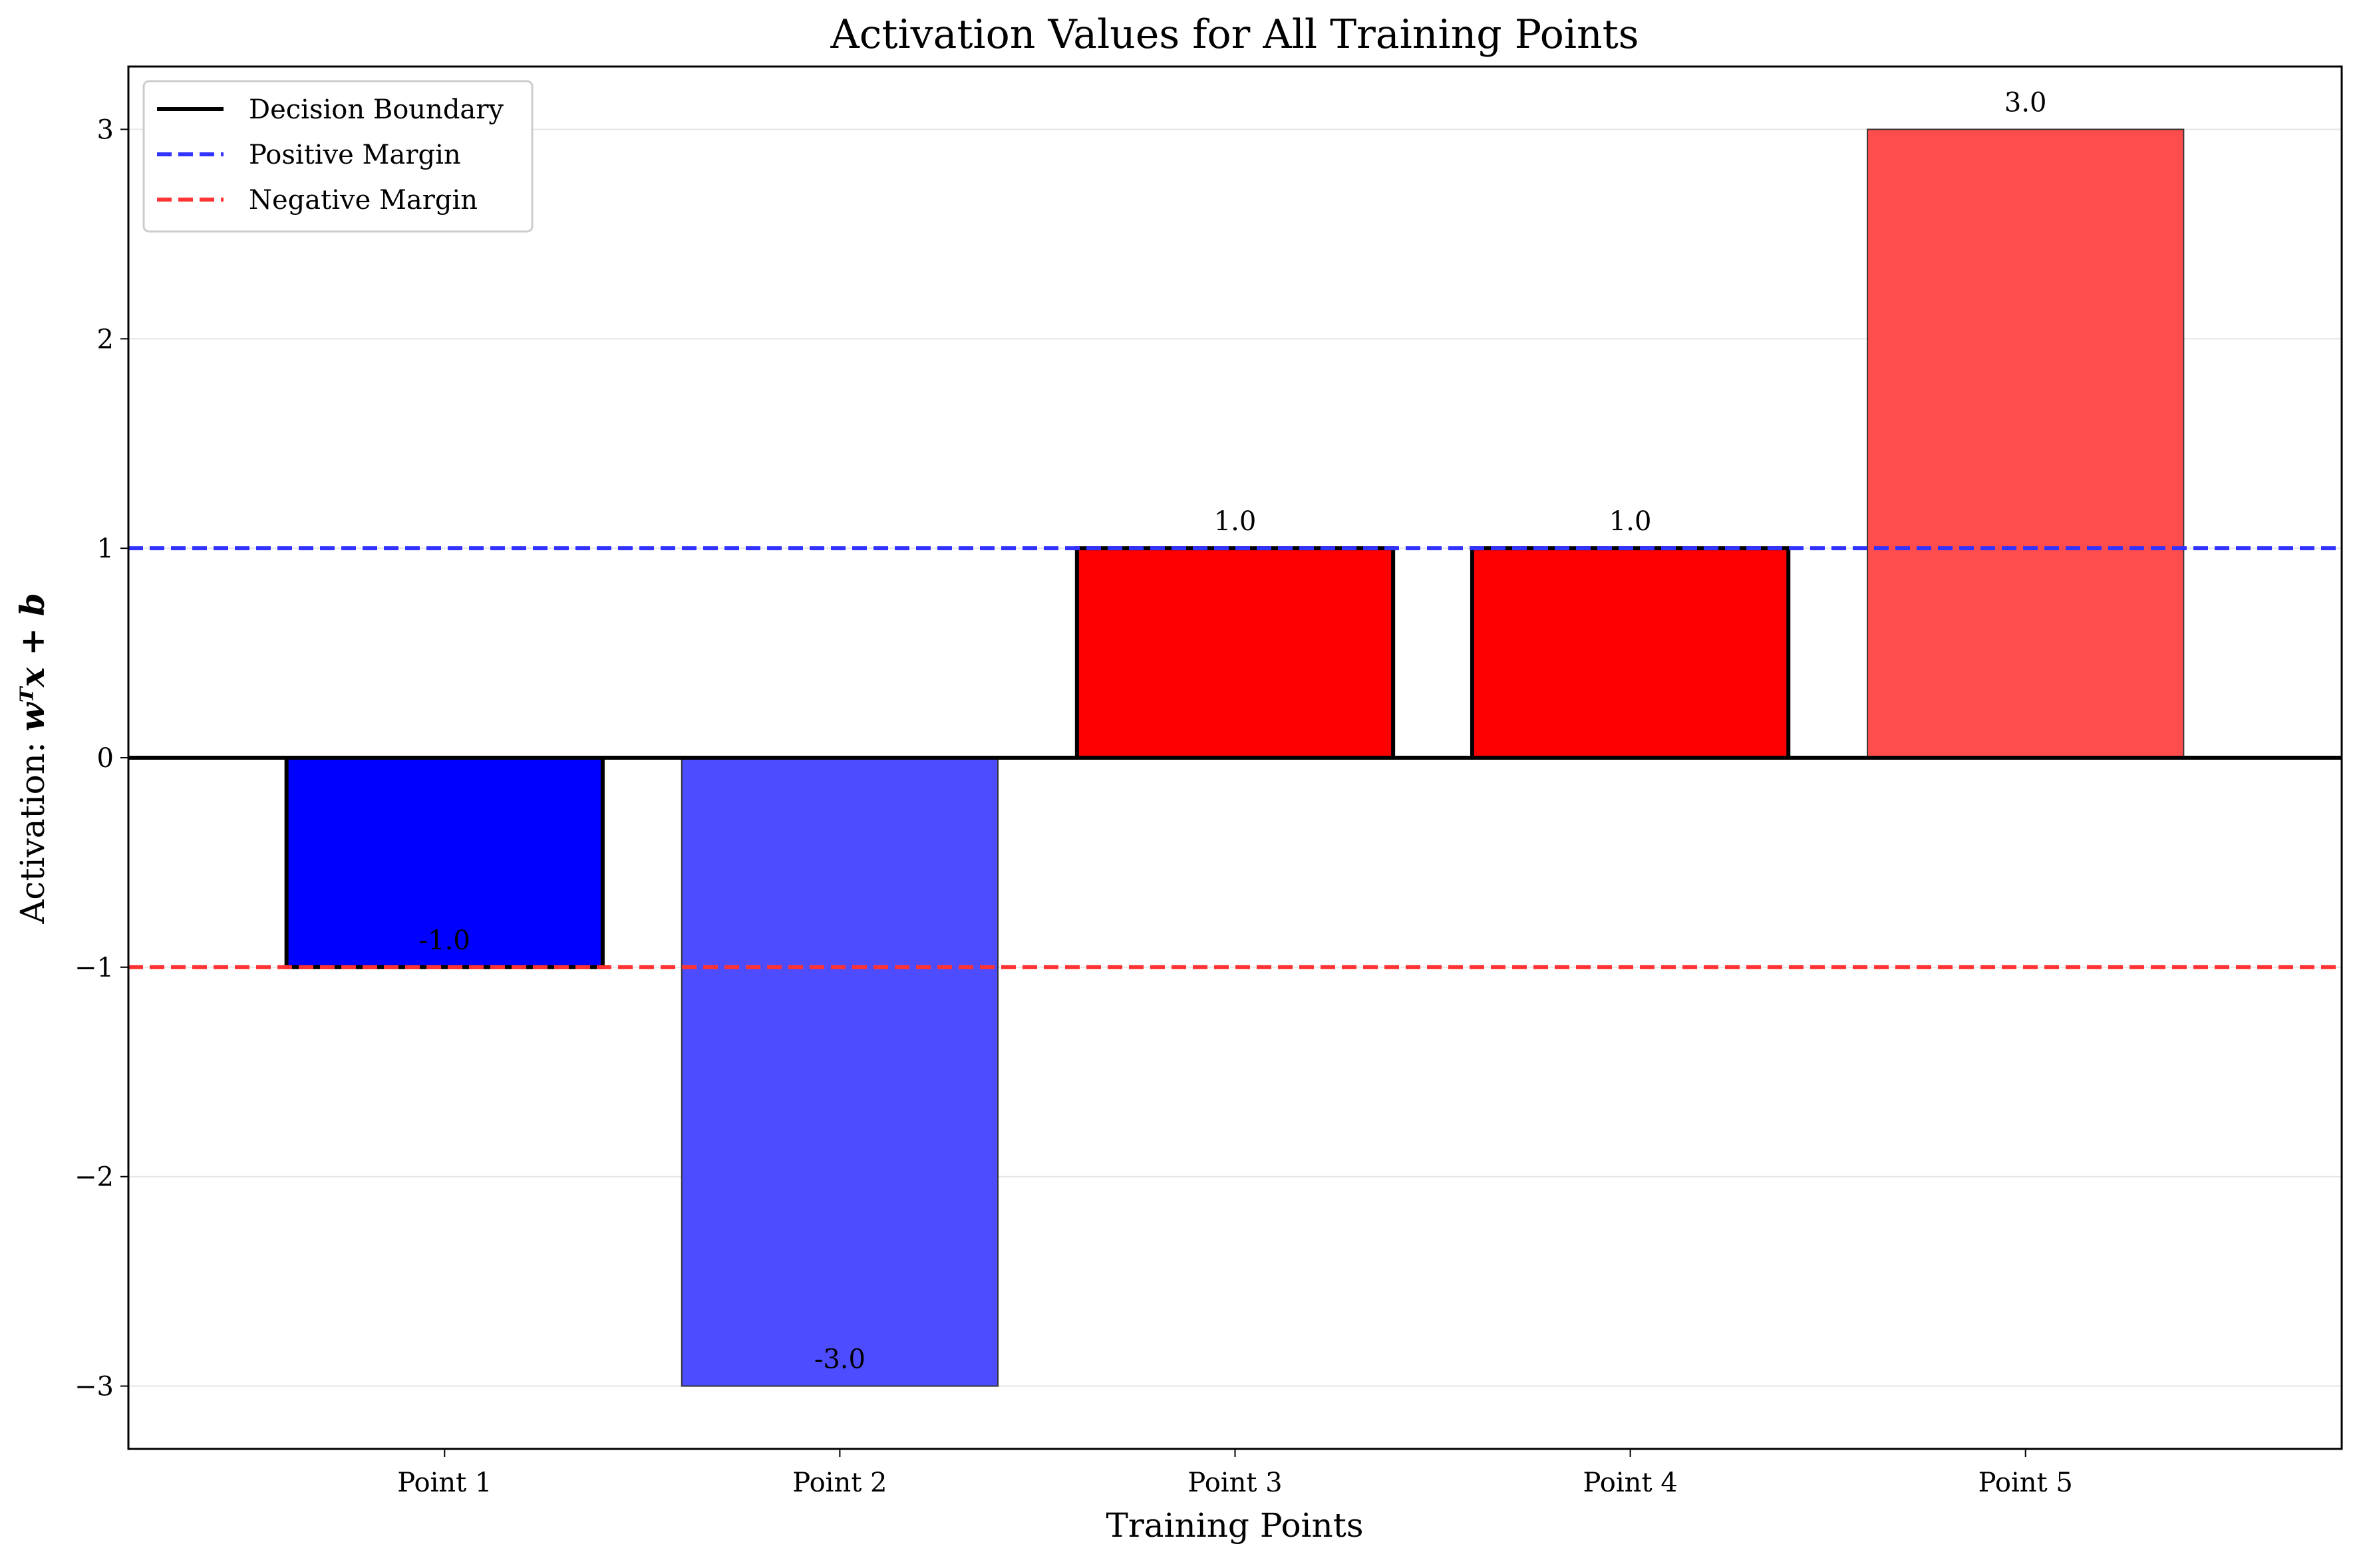 The width and height of the screenshot is (2363, 1568). What do you see at coordinates (105, 758) in the screenshot?
I see `y-tick-label: 0` at bounding box center [105, 758].